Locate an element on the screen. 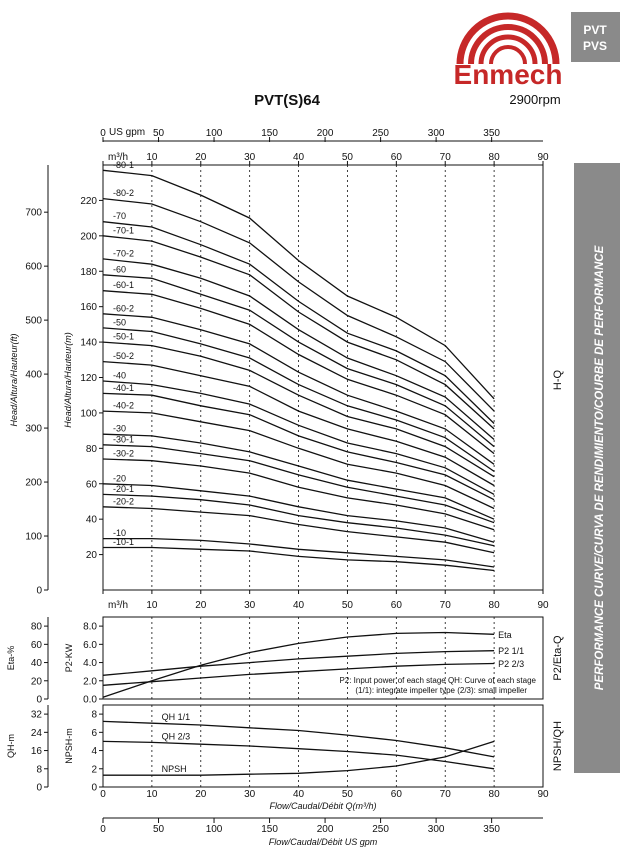 The width and height of the screenshot is (626, 856). enmech-logo is located at coordinates (508, 38).